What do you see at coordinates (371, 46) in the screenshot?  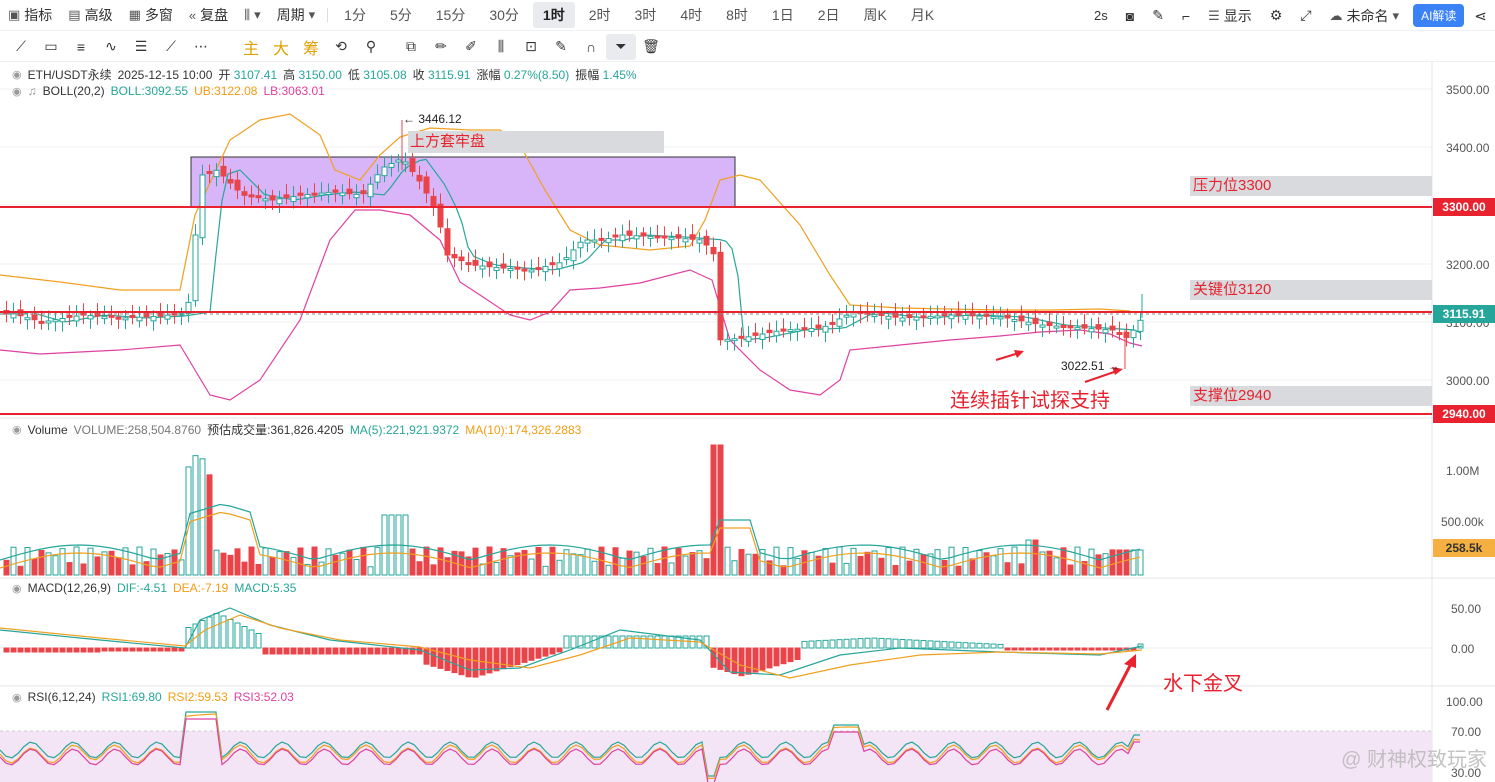 I see `measure-icon: ⚲` at bounding box center [371, 46].